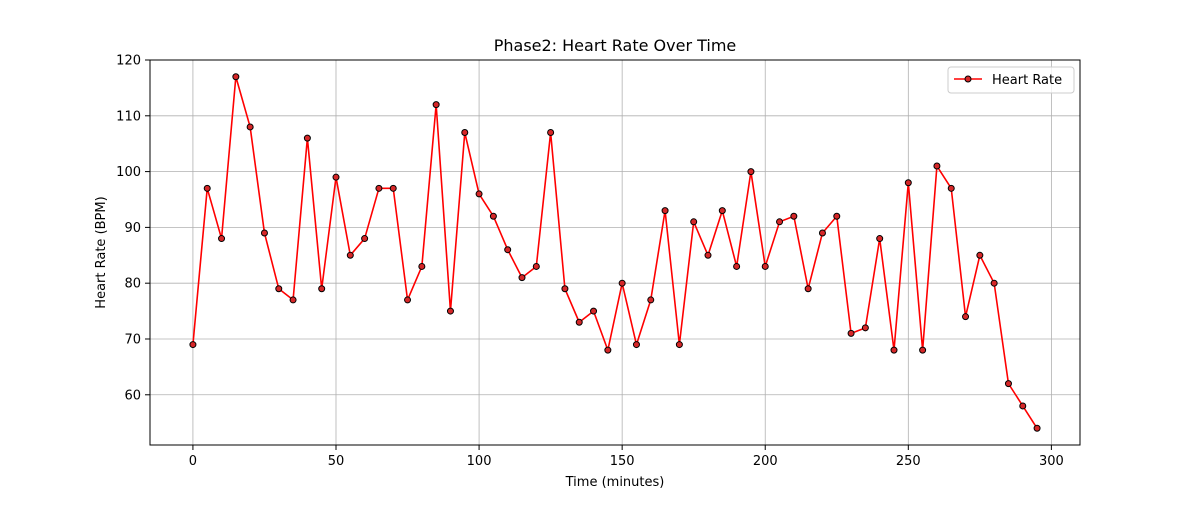 The width and height of the screenshot is (1200, 505). I want to click on y-tick-label: 100, so click(128, 172).